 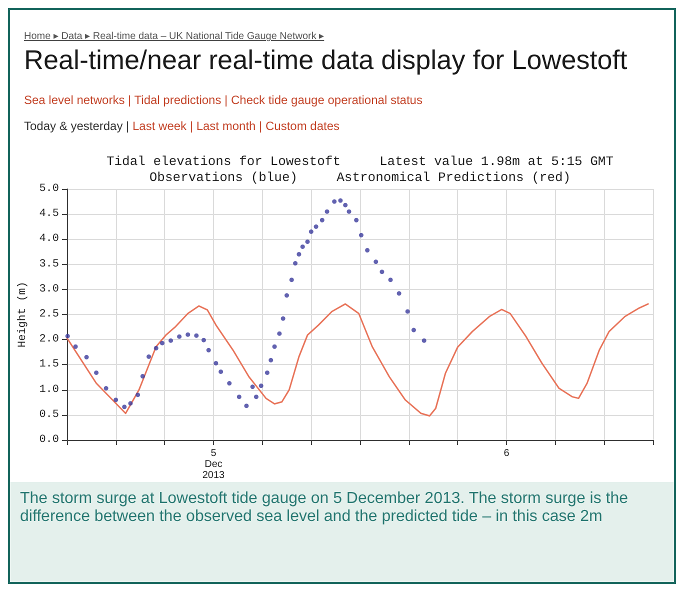 I want to click on y-tick-label: 3.0, so click(x=49, y=289).